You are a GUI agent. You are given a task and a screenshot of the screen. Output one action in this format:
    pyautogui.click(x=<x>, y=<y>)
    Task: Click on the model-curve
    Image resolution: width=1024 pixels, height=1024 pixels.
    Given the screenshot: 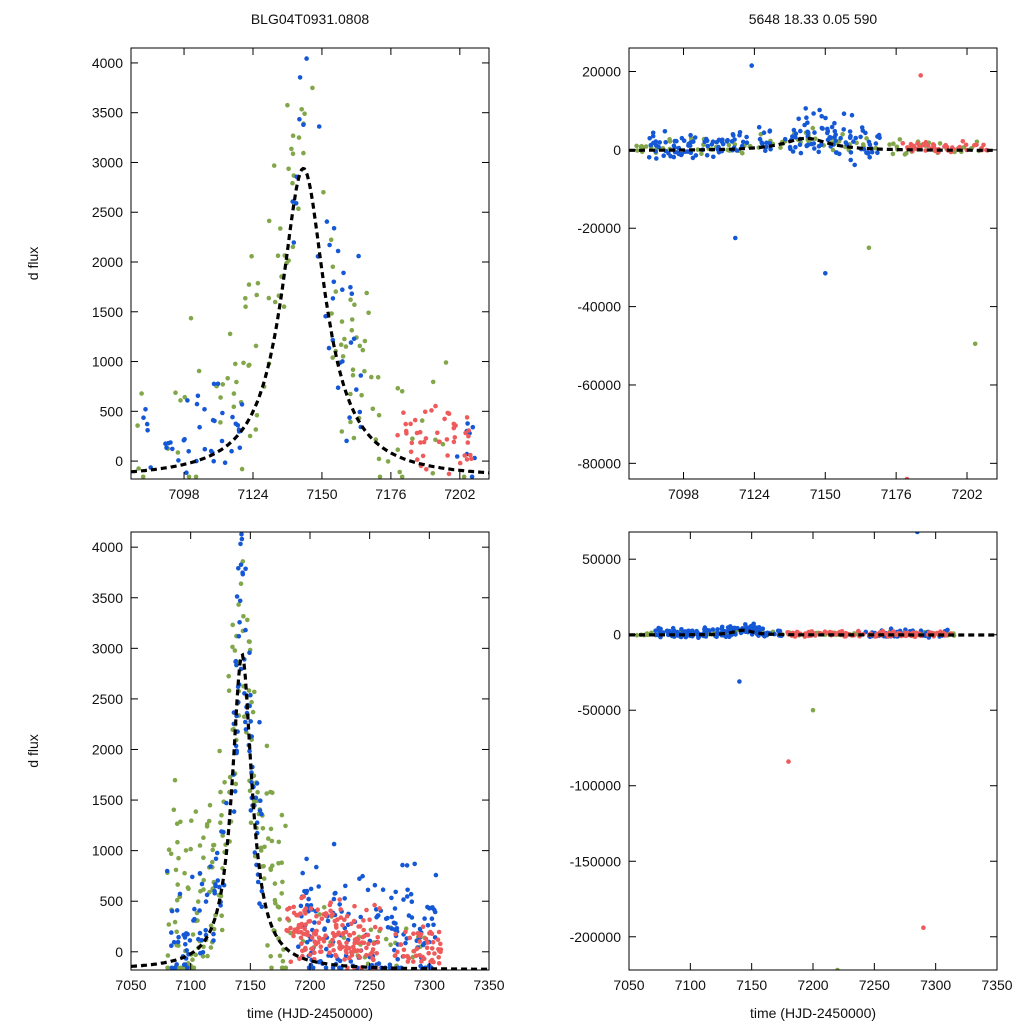 What is the action you would take?
    pyautogui.click(x=310, y=320)
    